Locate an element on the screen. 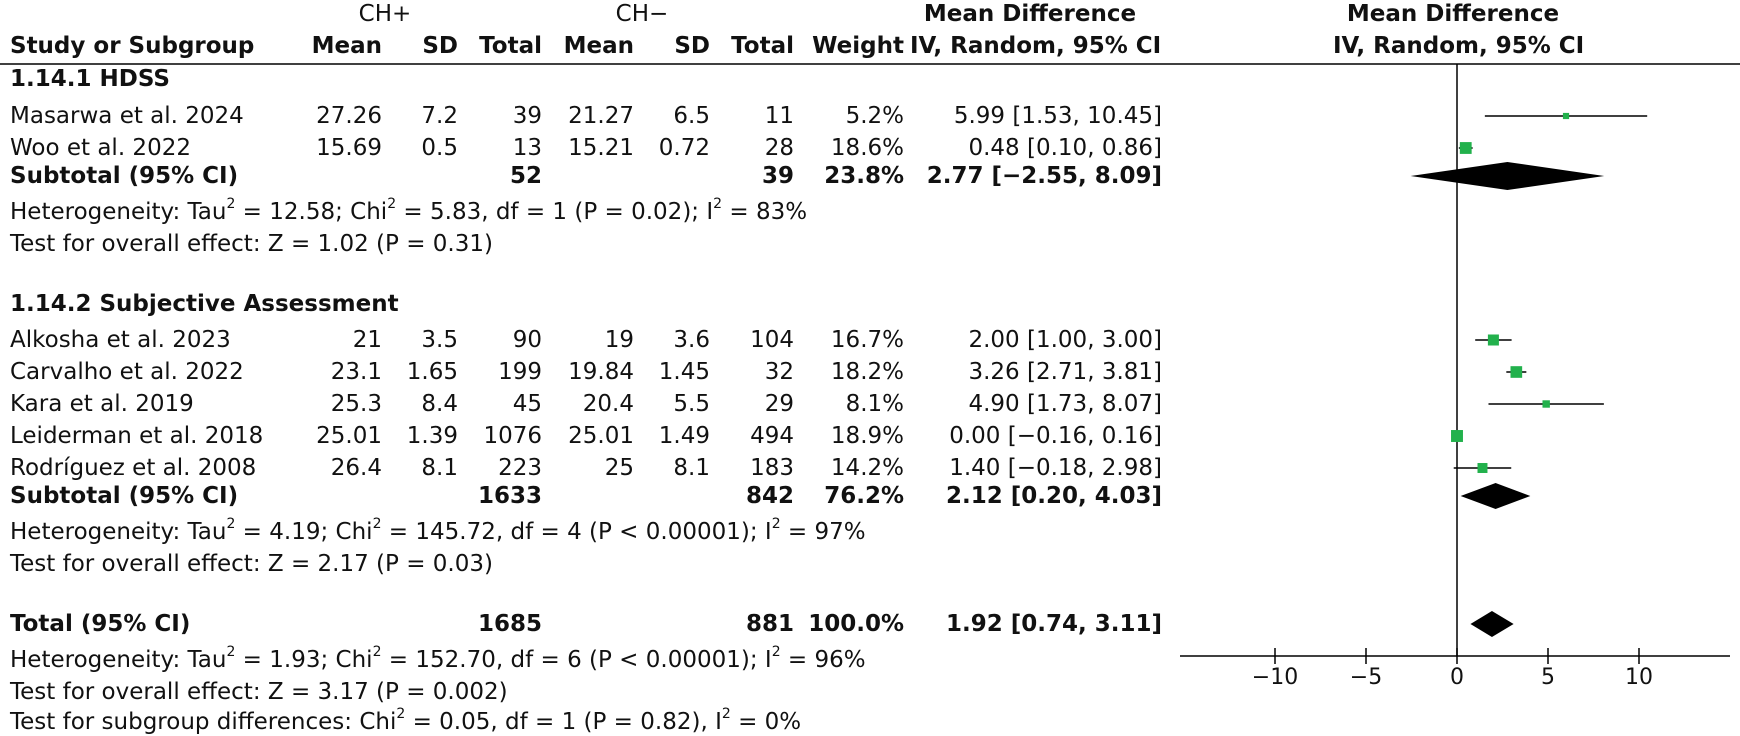  mean1-cell: 23.1 is located at coordinates (356, 372).